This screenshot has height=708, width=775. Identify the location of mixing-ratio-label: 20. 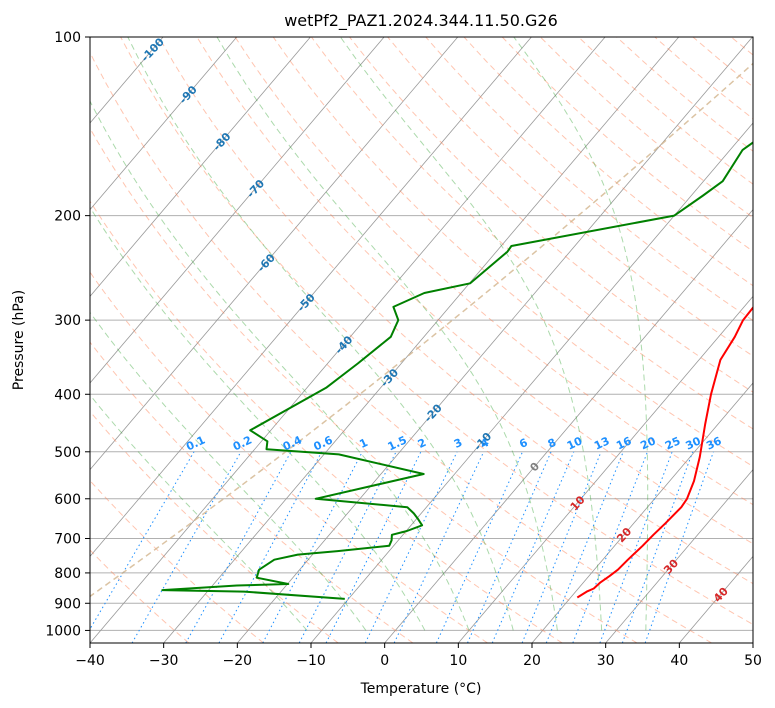
(648, 443).